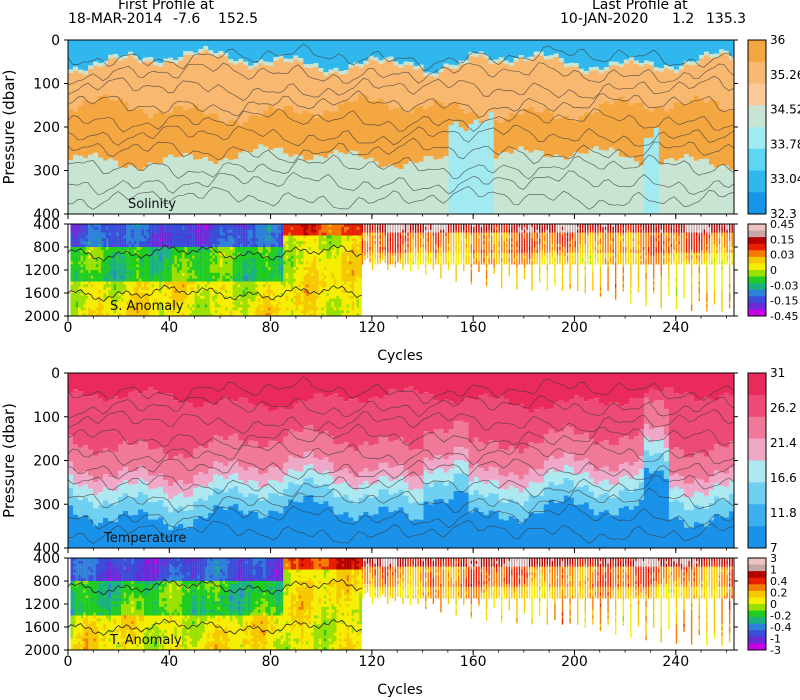 The height and width of the screenshot is (700, 800). What do you see at coordinates (780, 627) in the screenshot?
I see `temperature_anomaly-colorbar-label: -0.4` at bounding box center [780, 627].